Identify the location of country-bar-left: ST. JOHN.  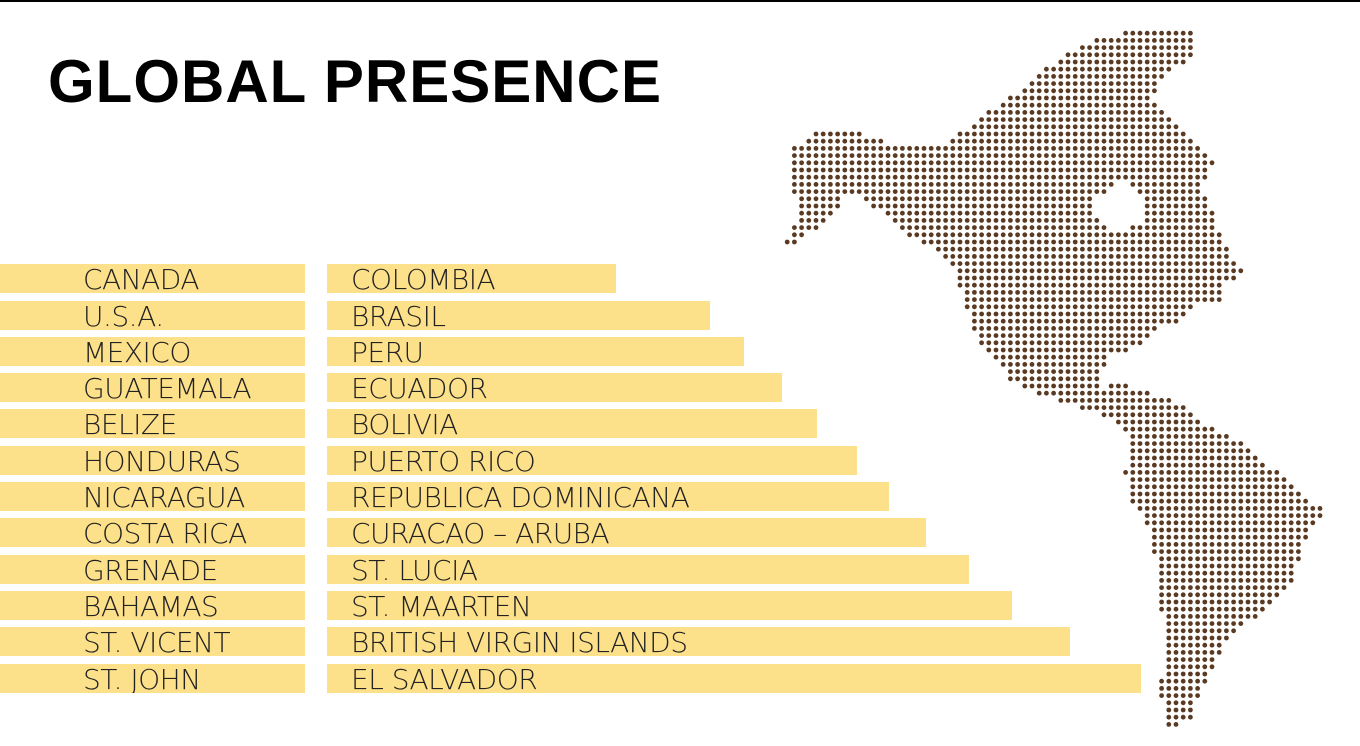
(152, 678).